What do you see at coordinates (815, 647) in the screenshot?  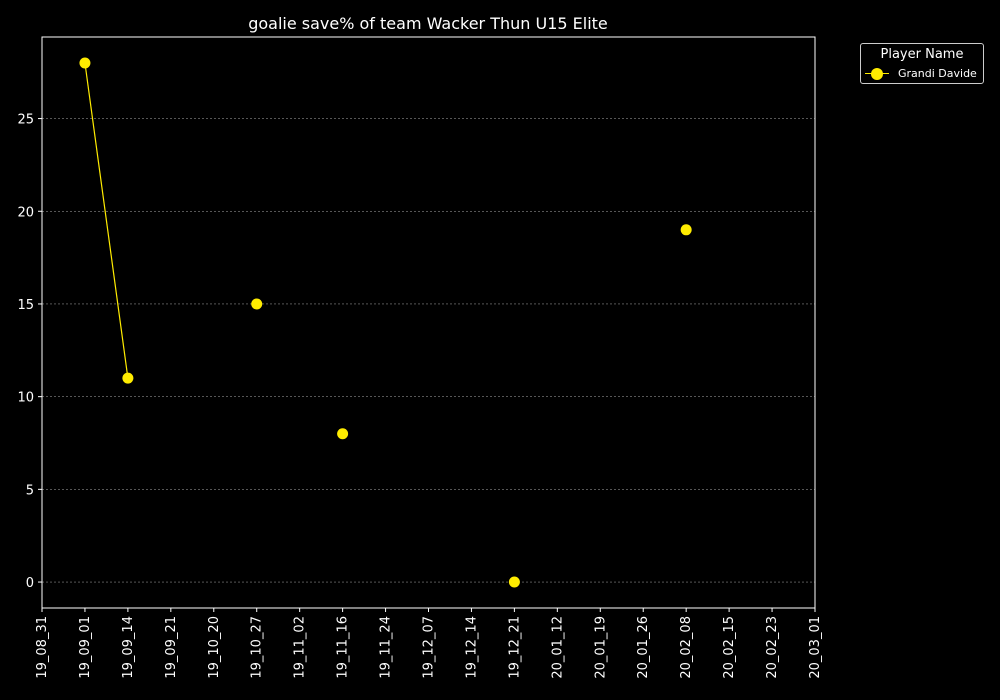 I see `x-tick-label: 20_03_01` at bounding box center [815, 647].